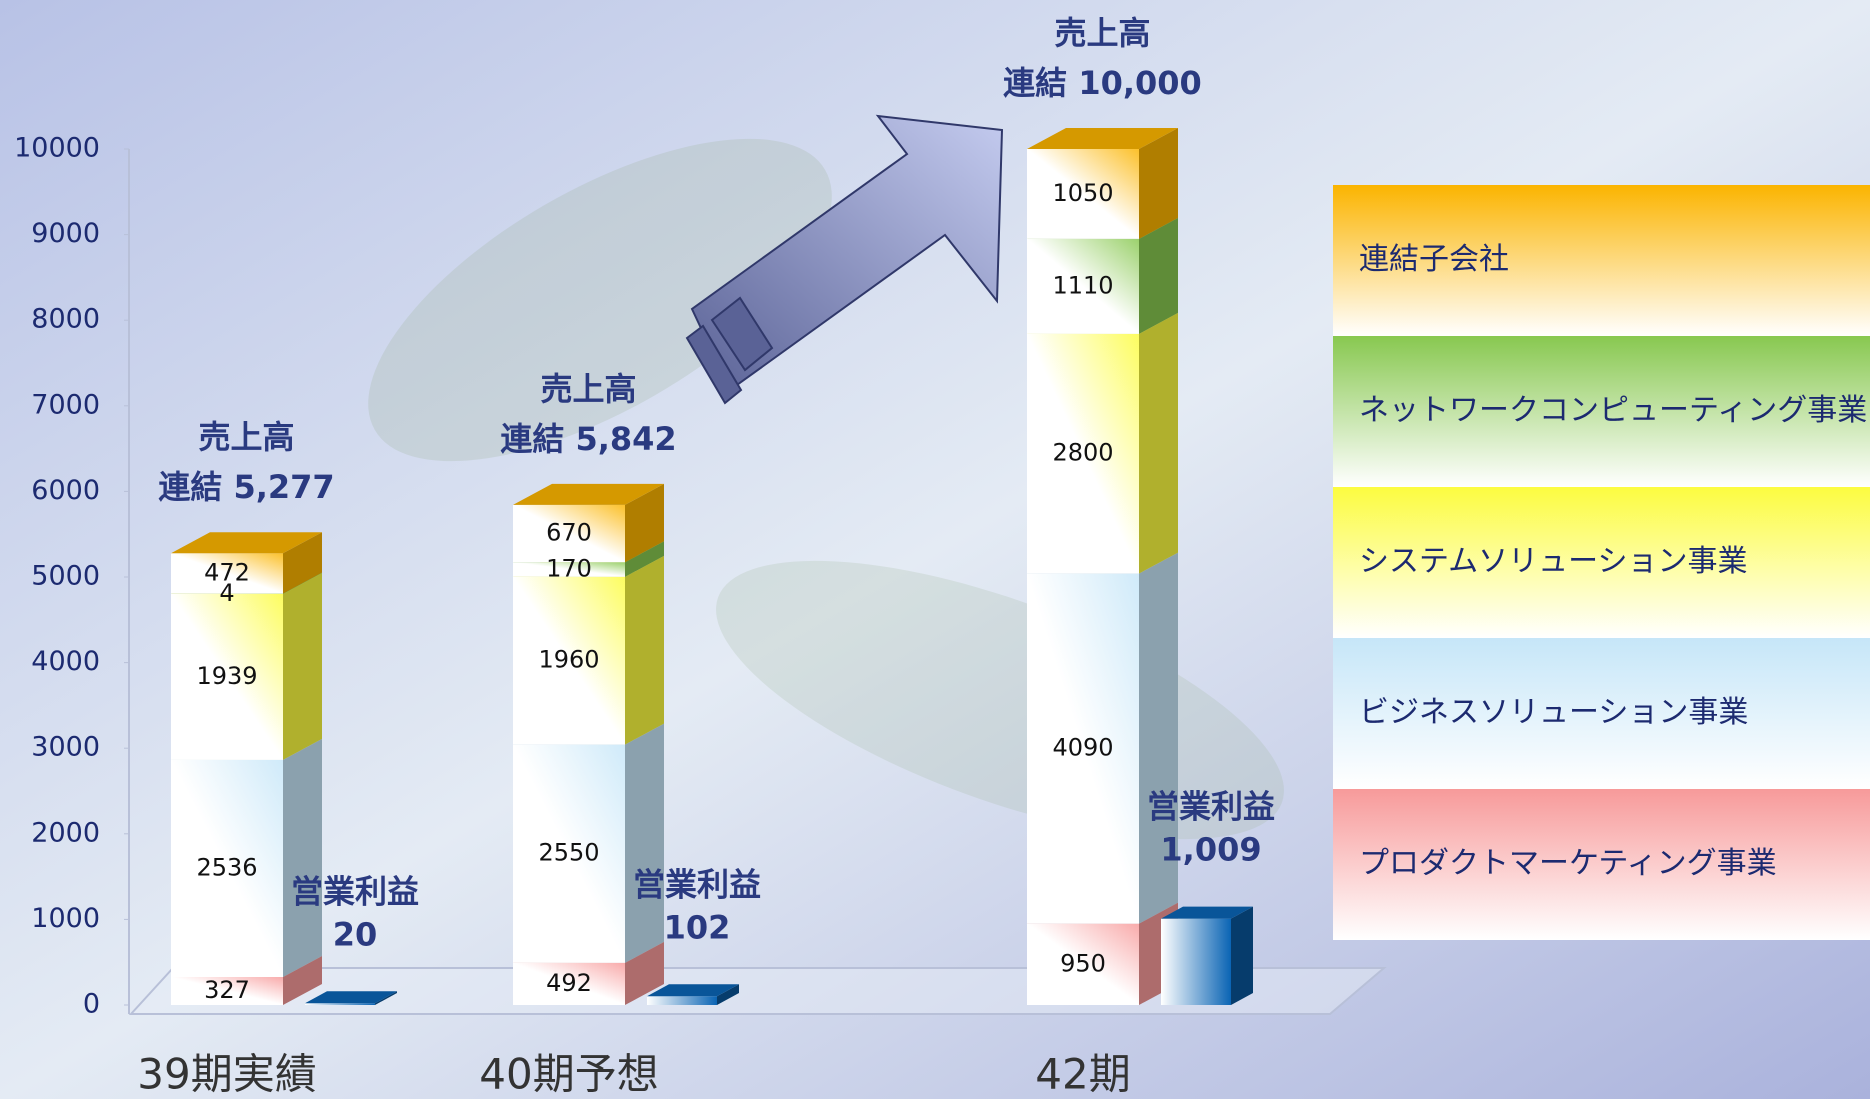 Image resolution: width=1870 pixels, height=1099 pixels. I want to click on legend-label: プロダクトマーケティング事業, so click(1568, 863).